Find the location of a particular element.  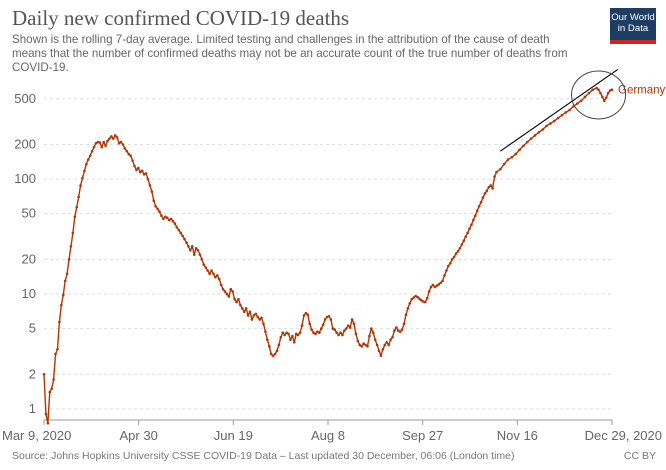

chart-title: Daily new confirmed COVID-19 deaths is located at coordinates (181, 18).